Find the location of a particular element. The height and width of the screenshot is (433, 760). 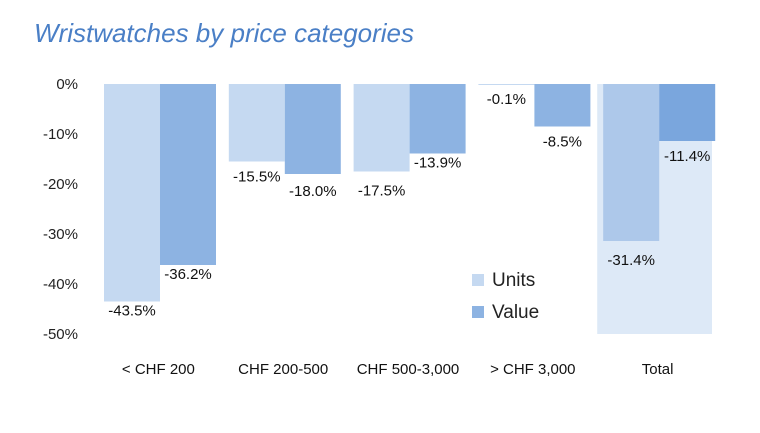

data-label-units: -31.4% is located at coordinates (631, 260).